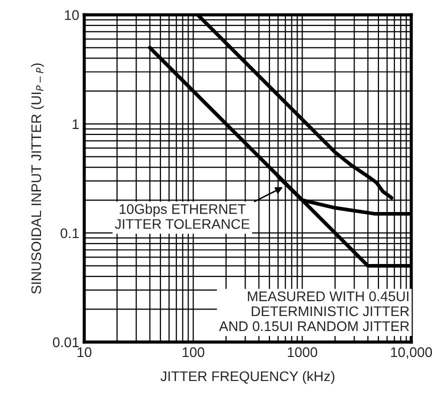 The image size is (432, 401). Describe the element at coordinates (75, 124) in the screenshot. I see `y-tick-label: 1` at that location.